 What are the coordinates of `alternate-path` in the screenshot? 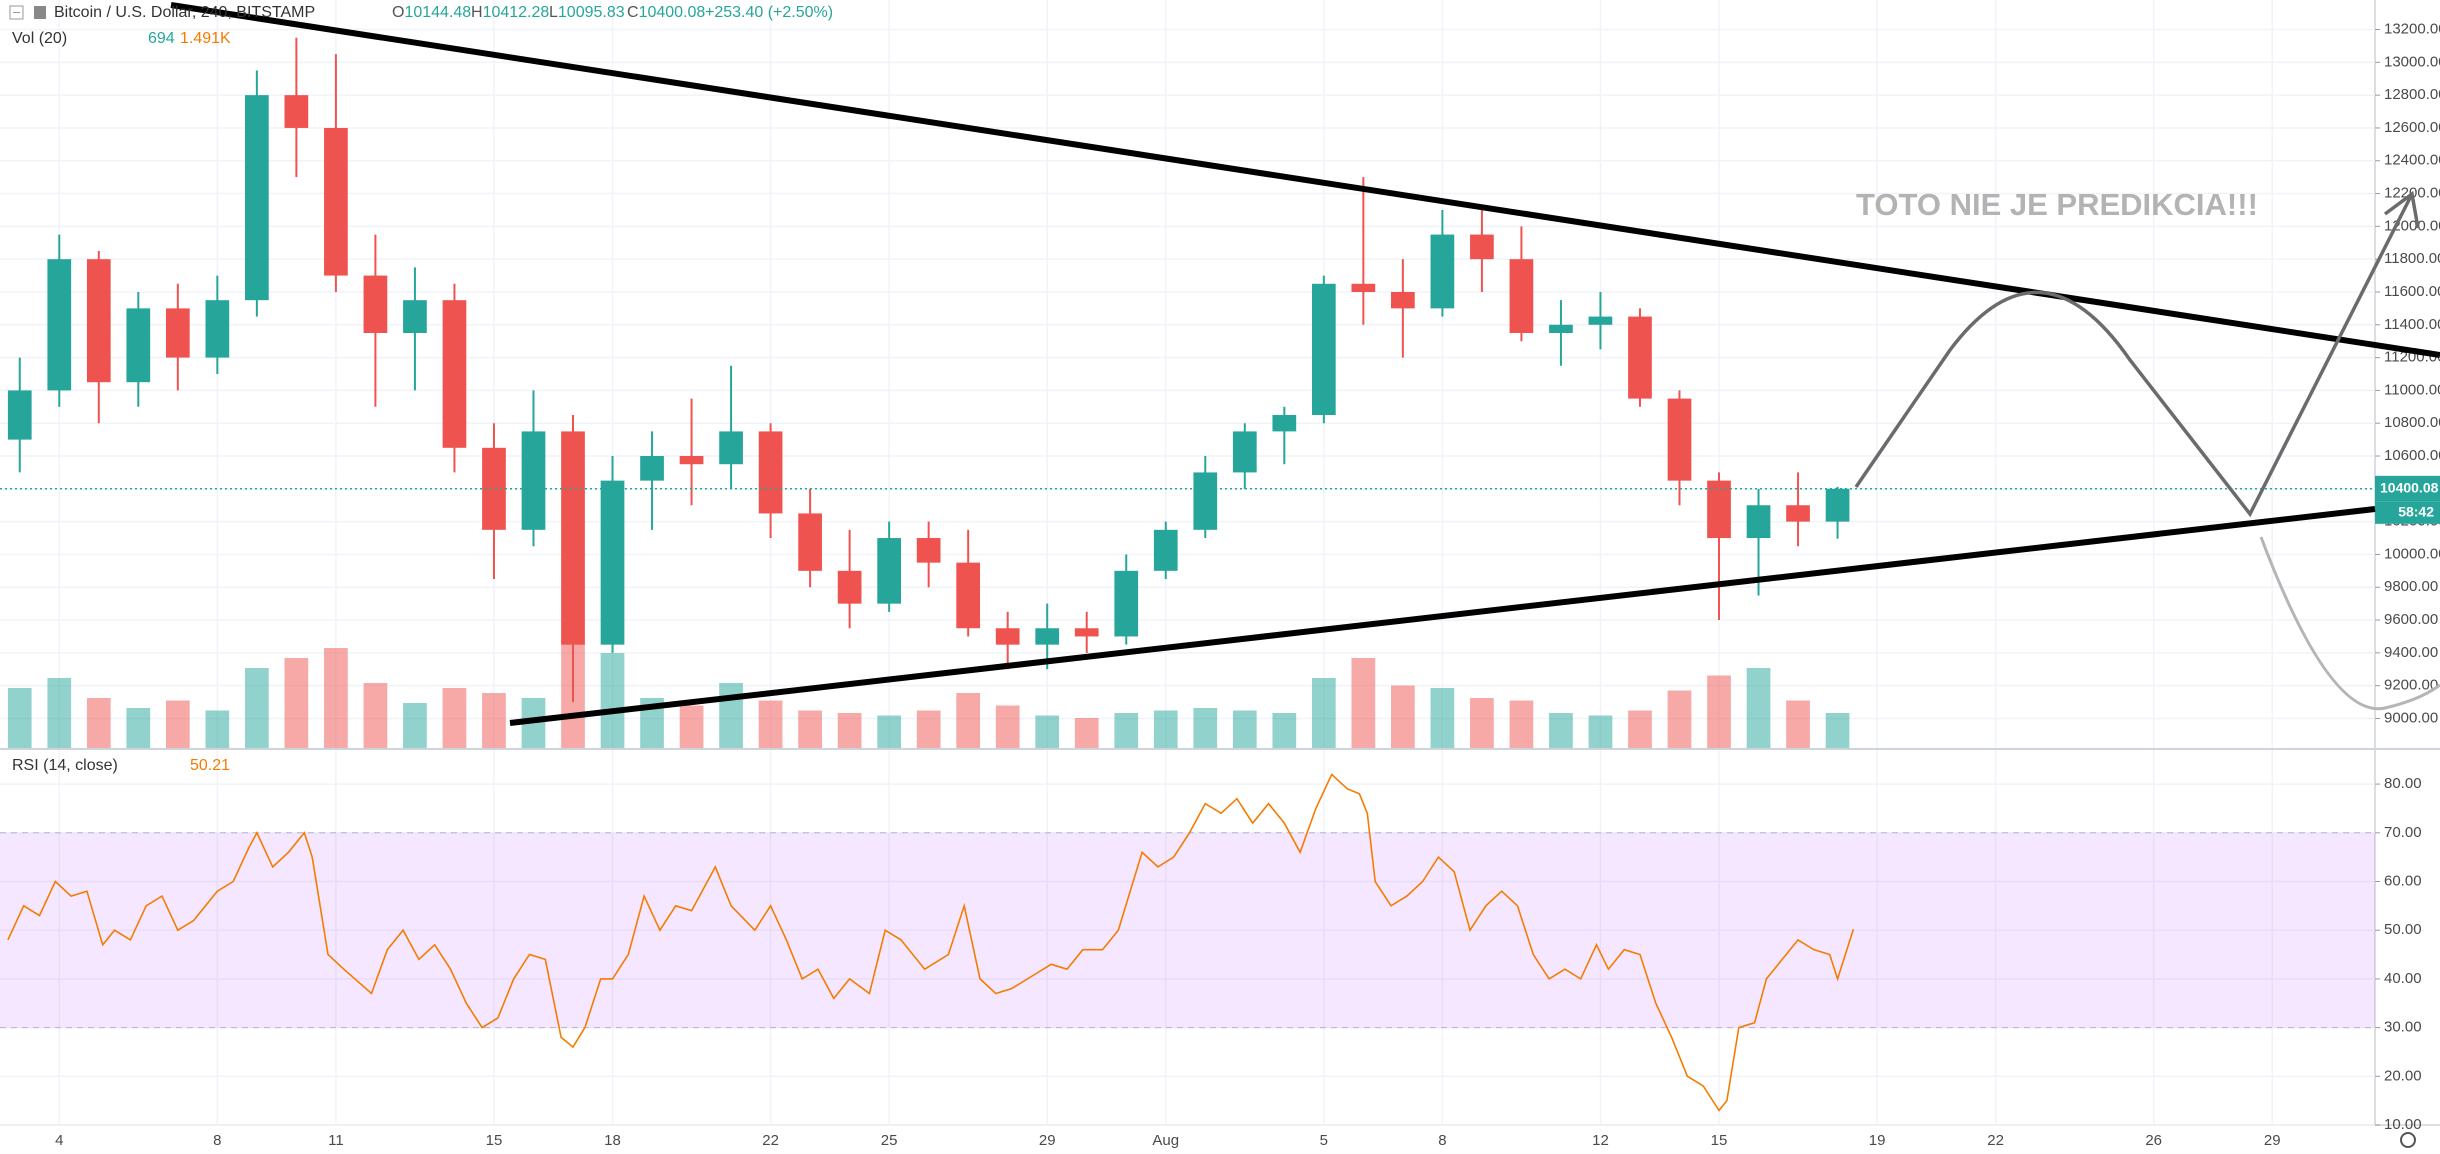 It's located at (2349, 623).